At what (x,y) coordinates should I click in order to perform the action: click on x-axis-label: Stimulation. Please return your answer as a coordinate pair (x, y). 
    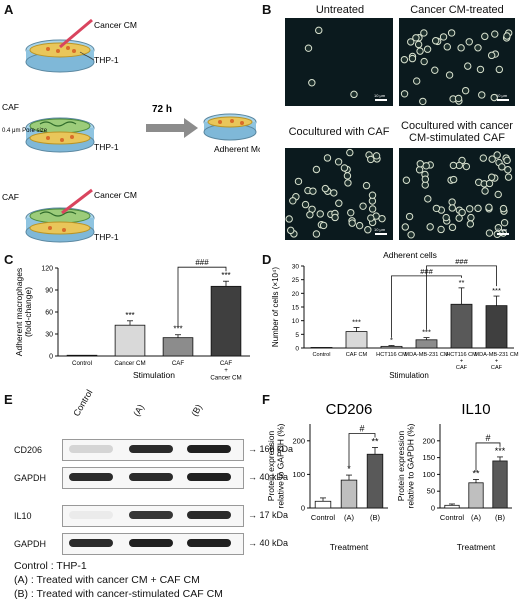
    Looking at the image, I should click on (409, 375).